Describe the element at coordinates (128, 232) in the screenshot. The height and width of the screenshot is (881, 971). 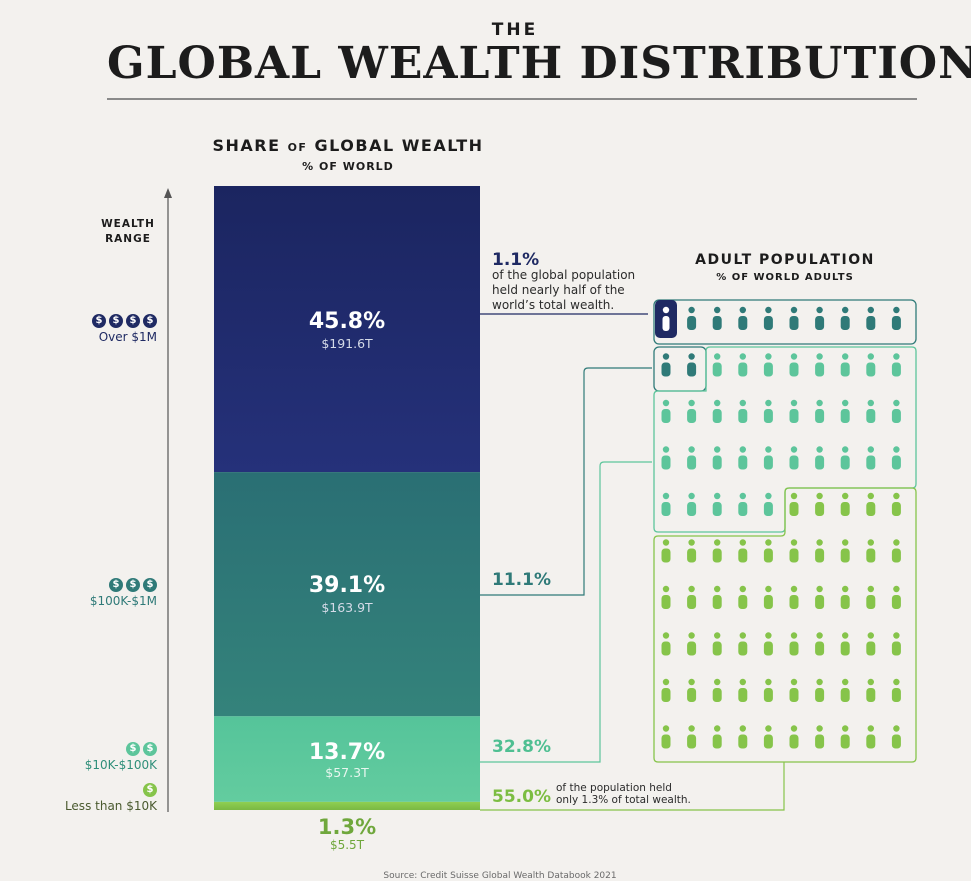
I see `axis-title: WEALTH RANGE` at that location.